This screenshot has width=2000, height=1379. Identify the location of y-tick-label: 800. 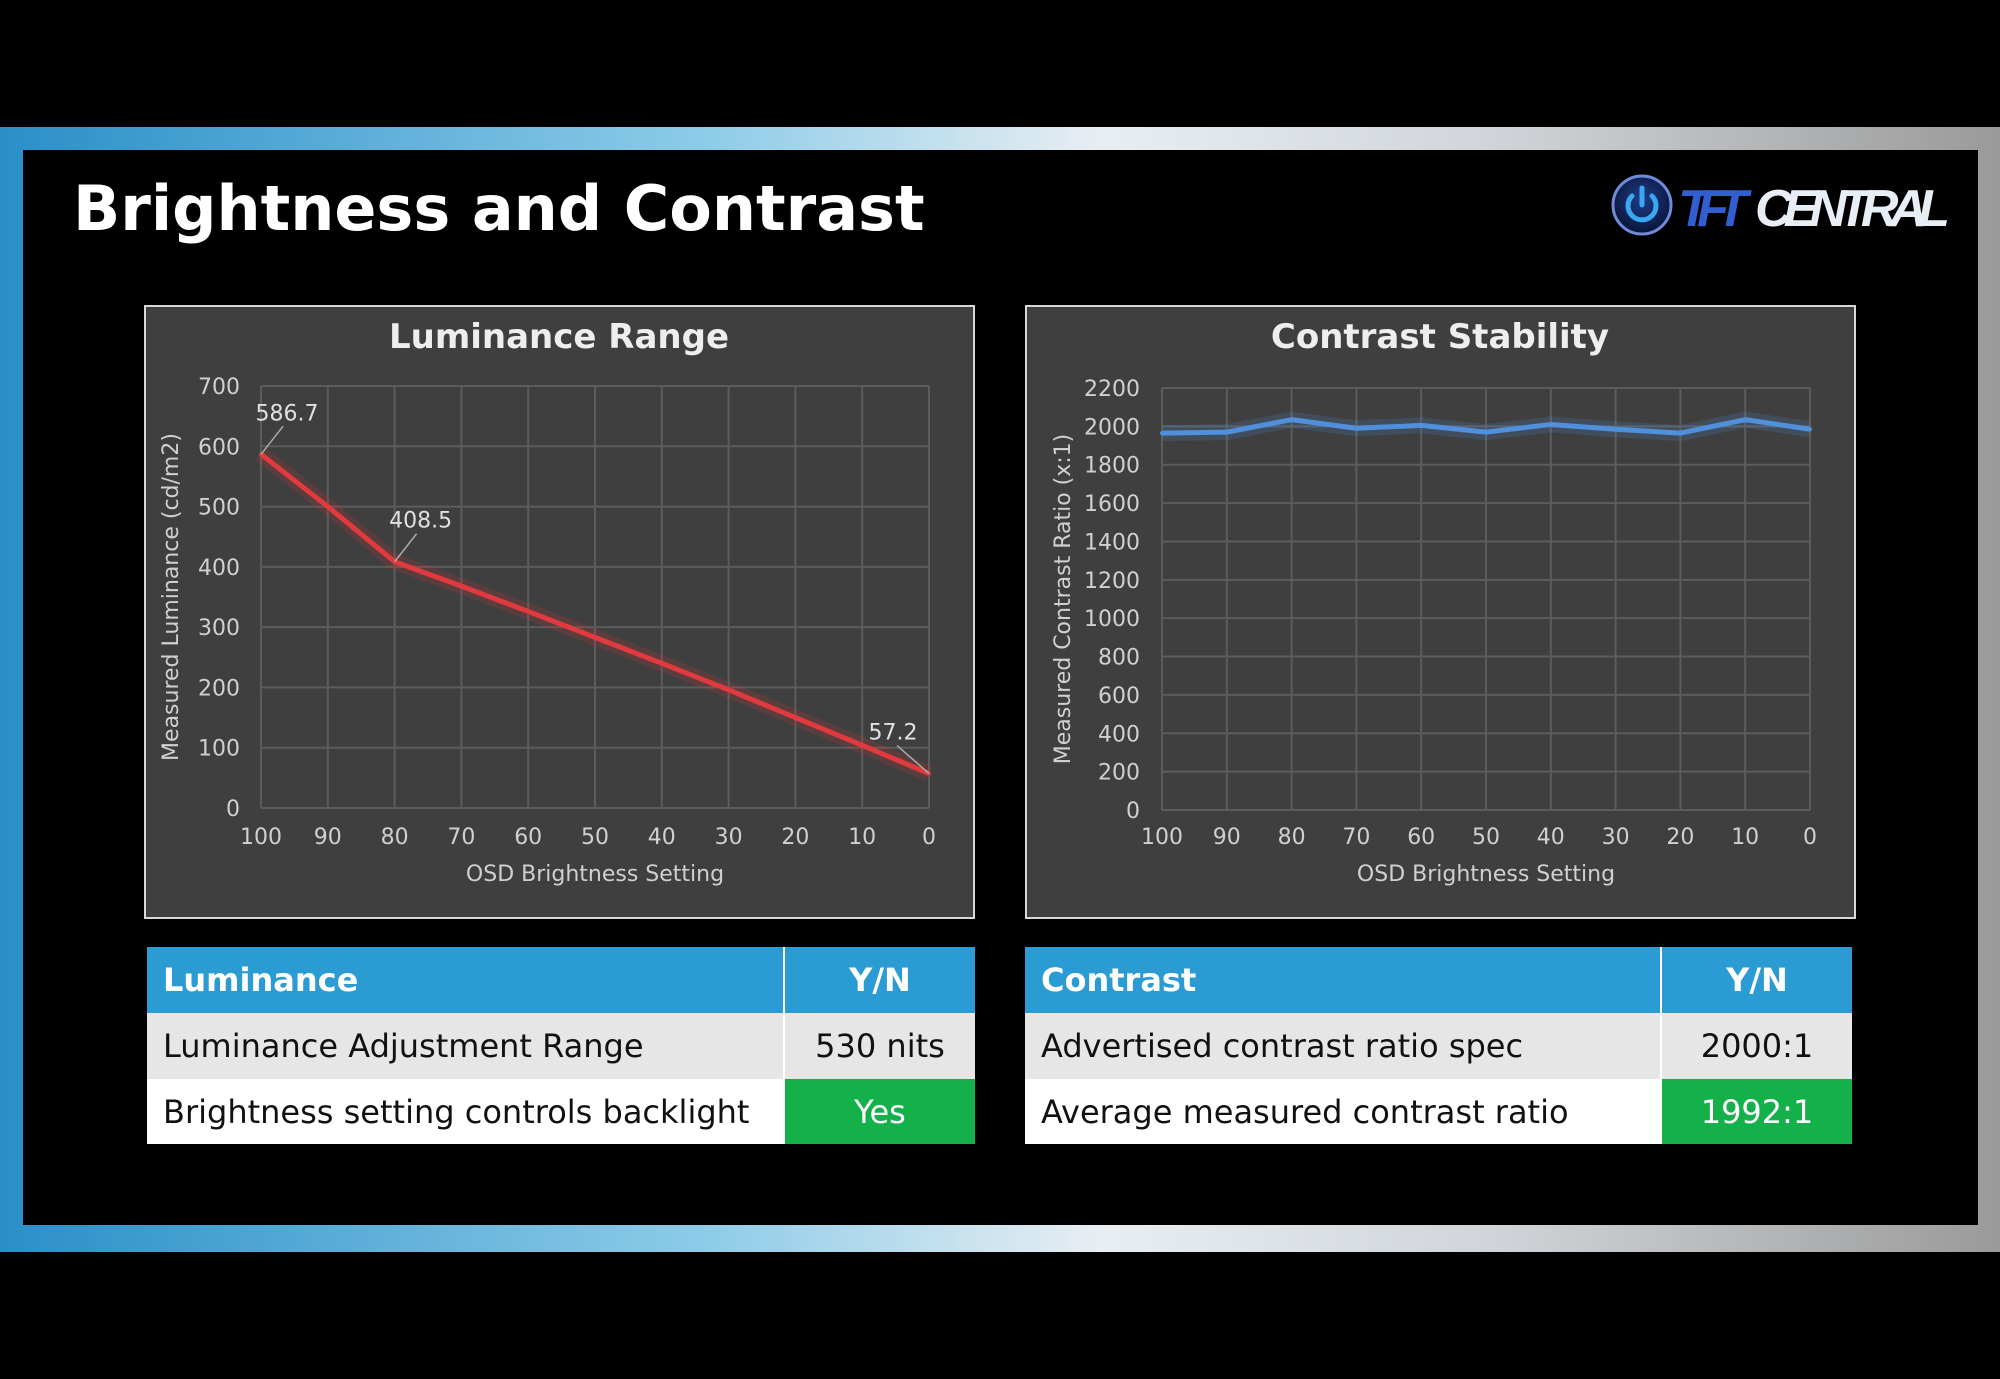
(1119, 658).